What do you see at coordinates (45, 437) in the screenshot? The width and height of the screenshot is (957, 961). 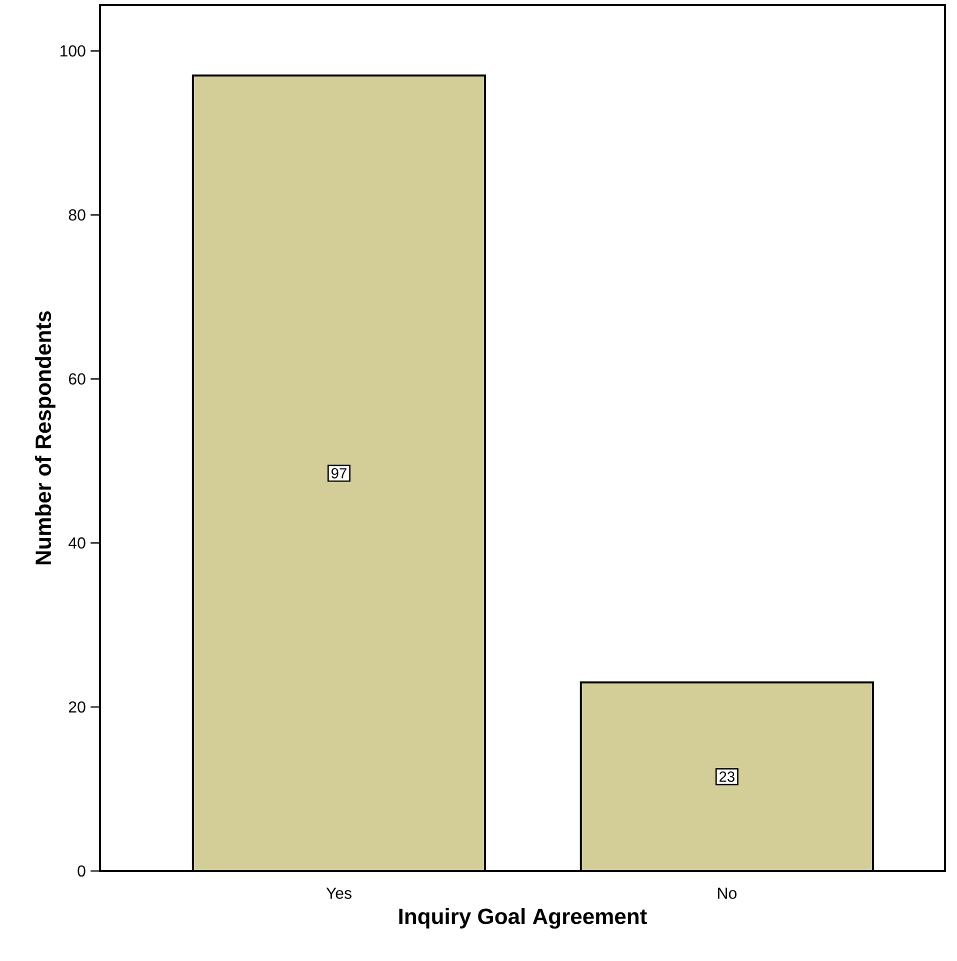 I see `y-axis-title: Number of Respondents` at bounding box center [45, 437].